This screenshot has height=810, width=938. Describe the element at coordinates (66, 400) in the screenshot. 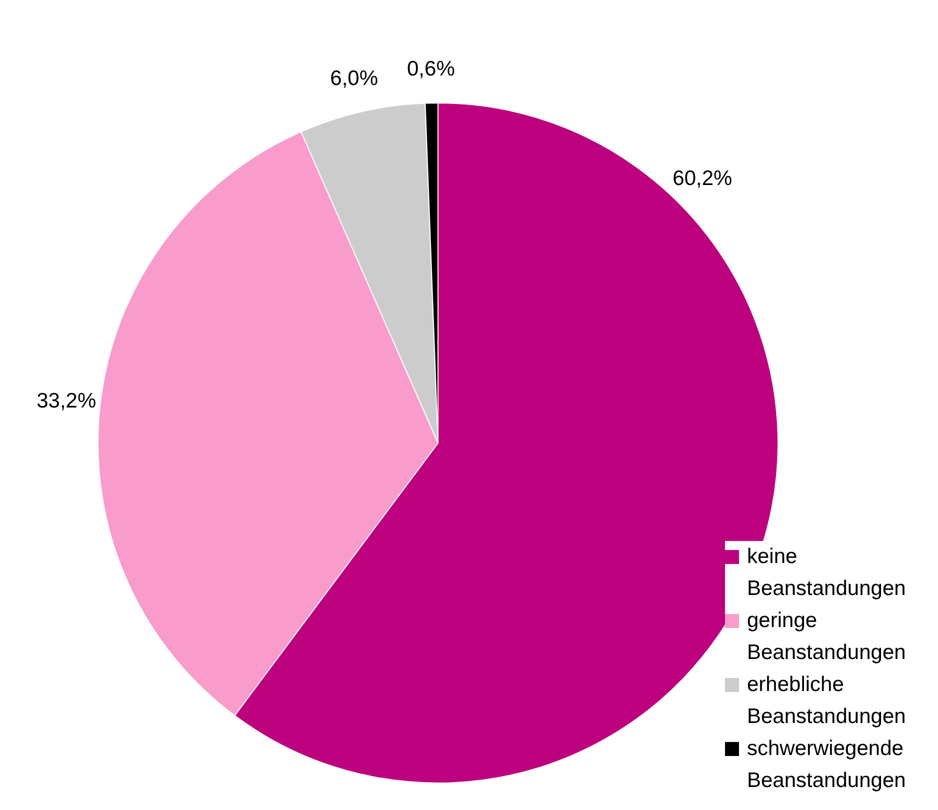

I see `data-label: 33,2%` at that location.